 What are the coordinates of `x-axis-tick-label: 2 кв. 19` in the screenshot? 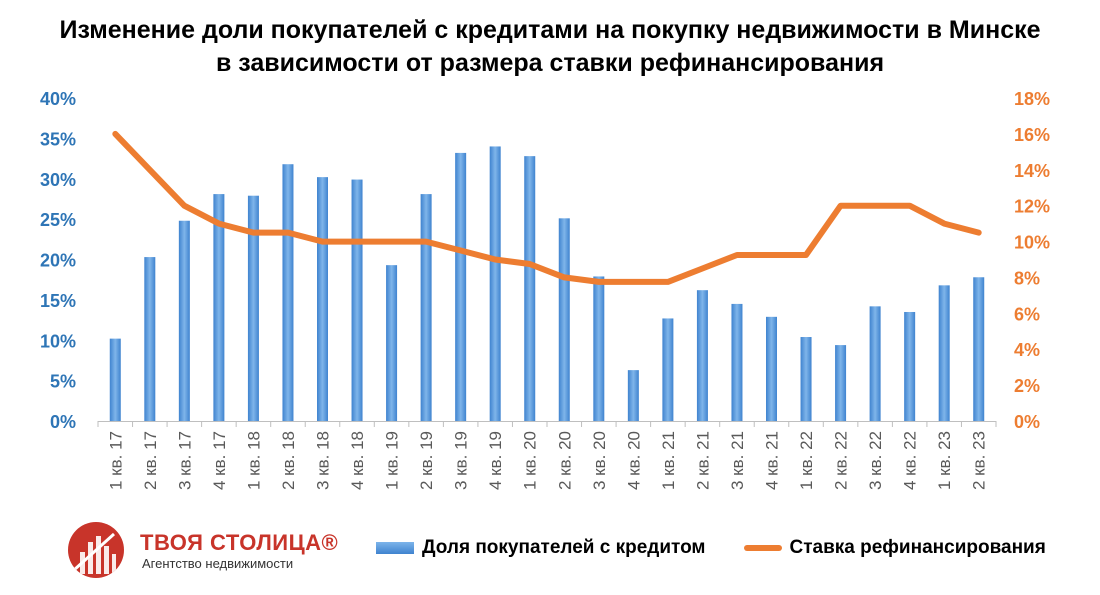 It's located at (426, 460).